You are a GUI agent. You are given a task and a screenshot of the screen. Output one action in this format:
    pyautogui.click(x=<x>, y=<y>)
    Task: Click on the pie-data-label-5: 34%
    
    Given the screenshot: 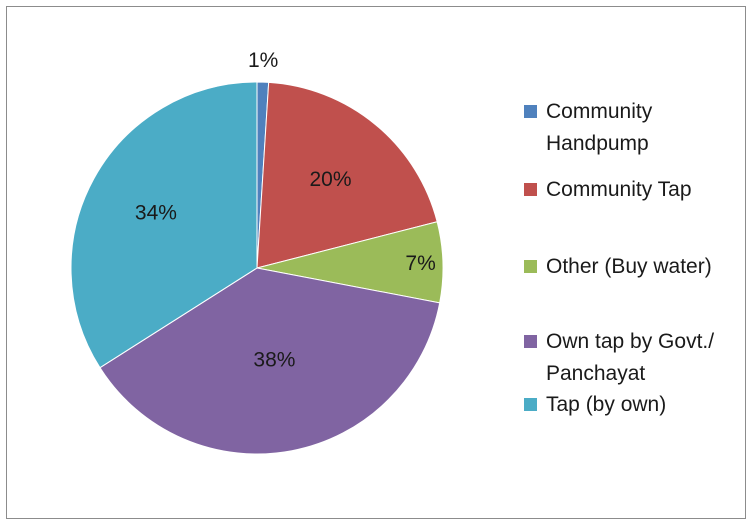 What is the action you would take?
    pyautogui.click(x=156, y=212)
    